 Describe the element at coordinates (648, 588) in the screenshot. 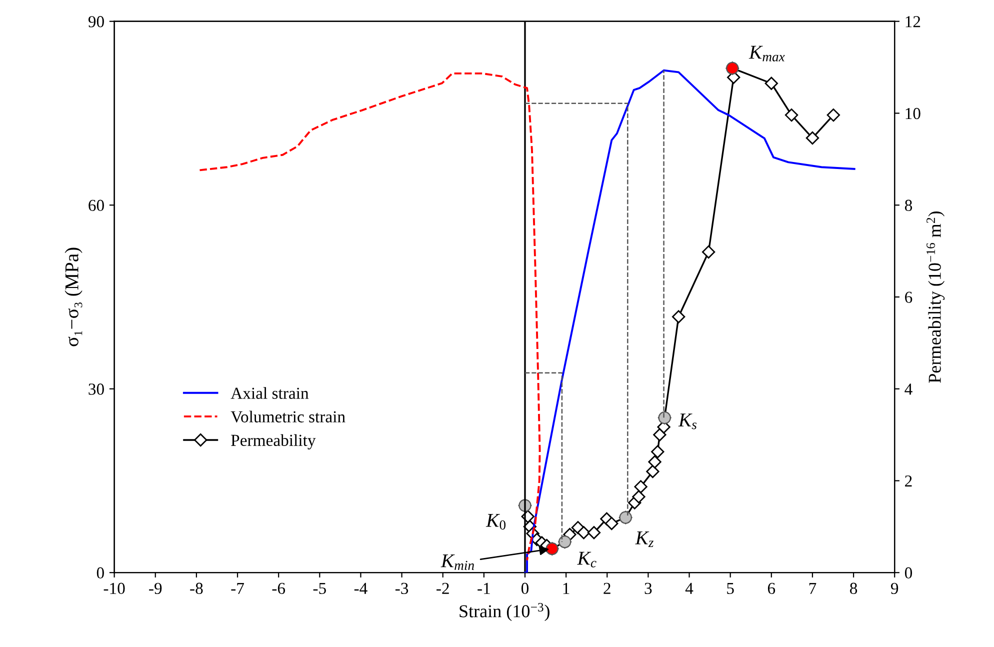

I see `x-tick-label: 3` at that location.